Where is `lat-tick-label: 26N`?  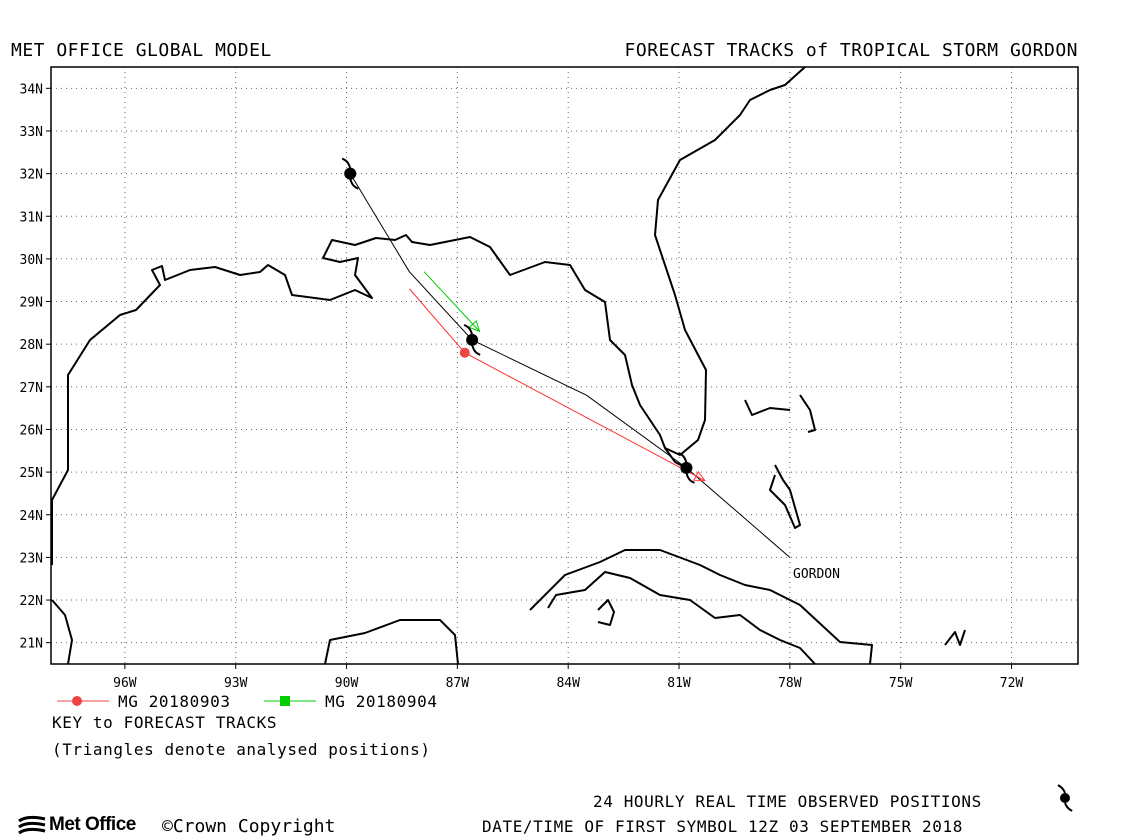 lat-tick-label: 26N is located at coordinates (31, 430).